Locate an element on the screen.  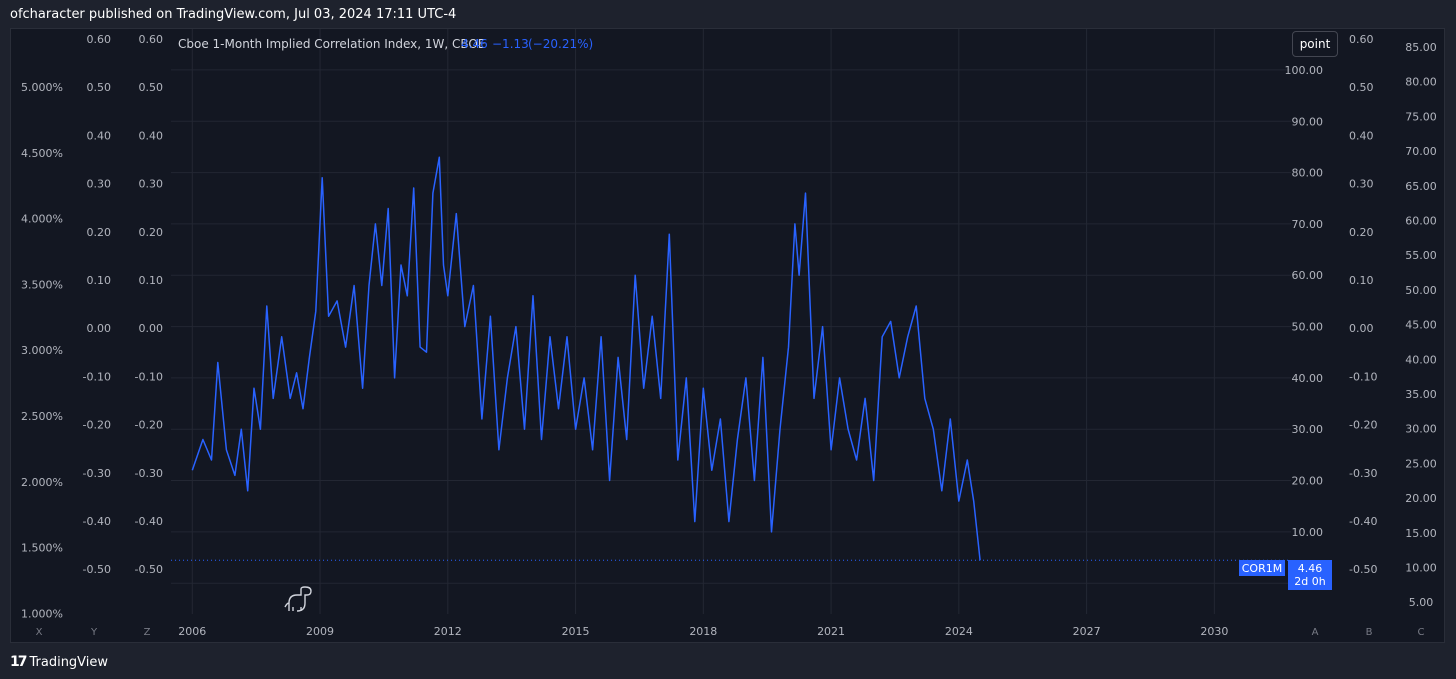
axis-y-button: Y is located at coordinates (94, 632).